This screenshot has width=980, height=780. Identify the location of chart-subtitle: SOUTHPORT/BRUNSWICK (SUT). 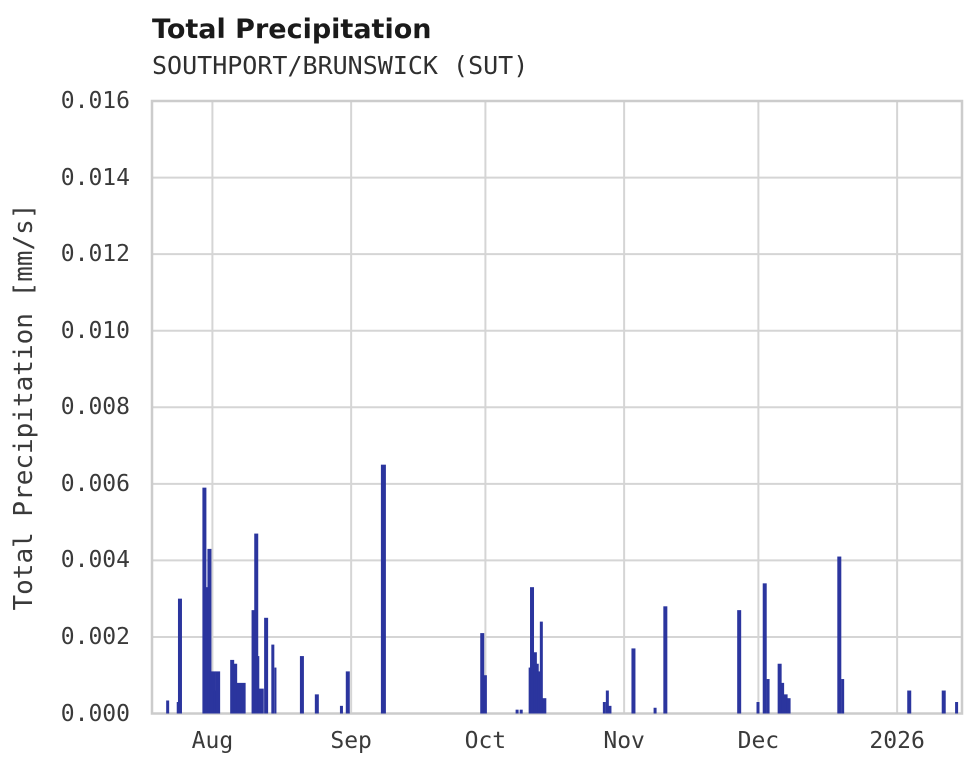
(340, 65).